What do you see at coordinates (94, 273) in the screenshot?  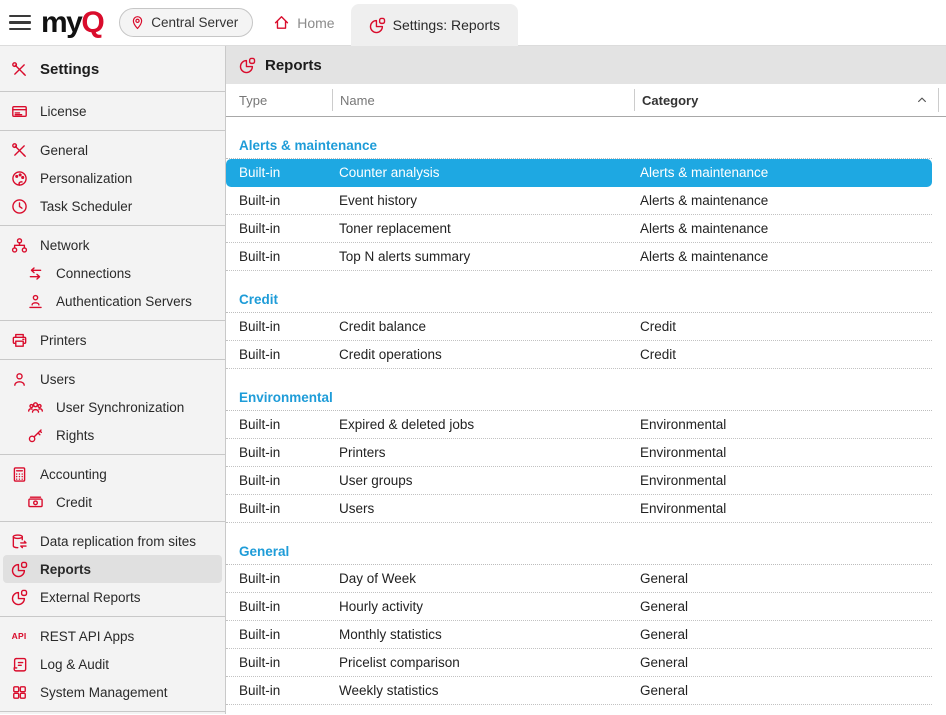 I see `sidebar-item-label: Connections` at bounding box center [94, 273].